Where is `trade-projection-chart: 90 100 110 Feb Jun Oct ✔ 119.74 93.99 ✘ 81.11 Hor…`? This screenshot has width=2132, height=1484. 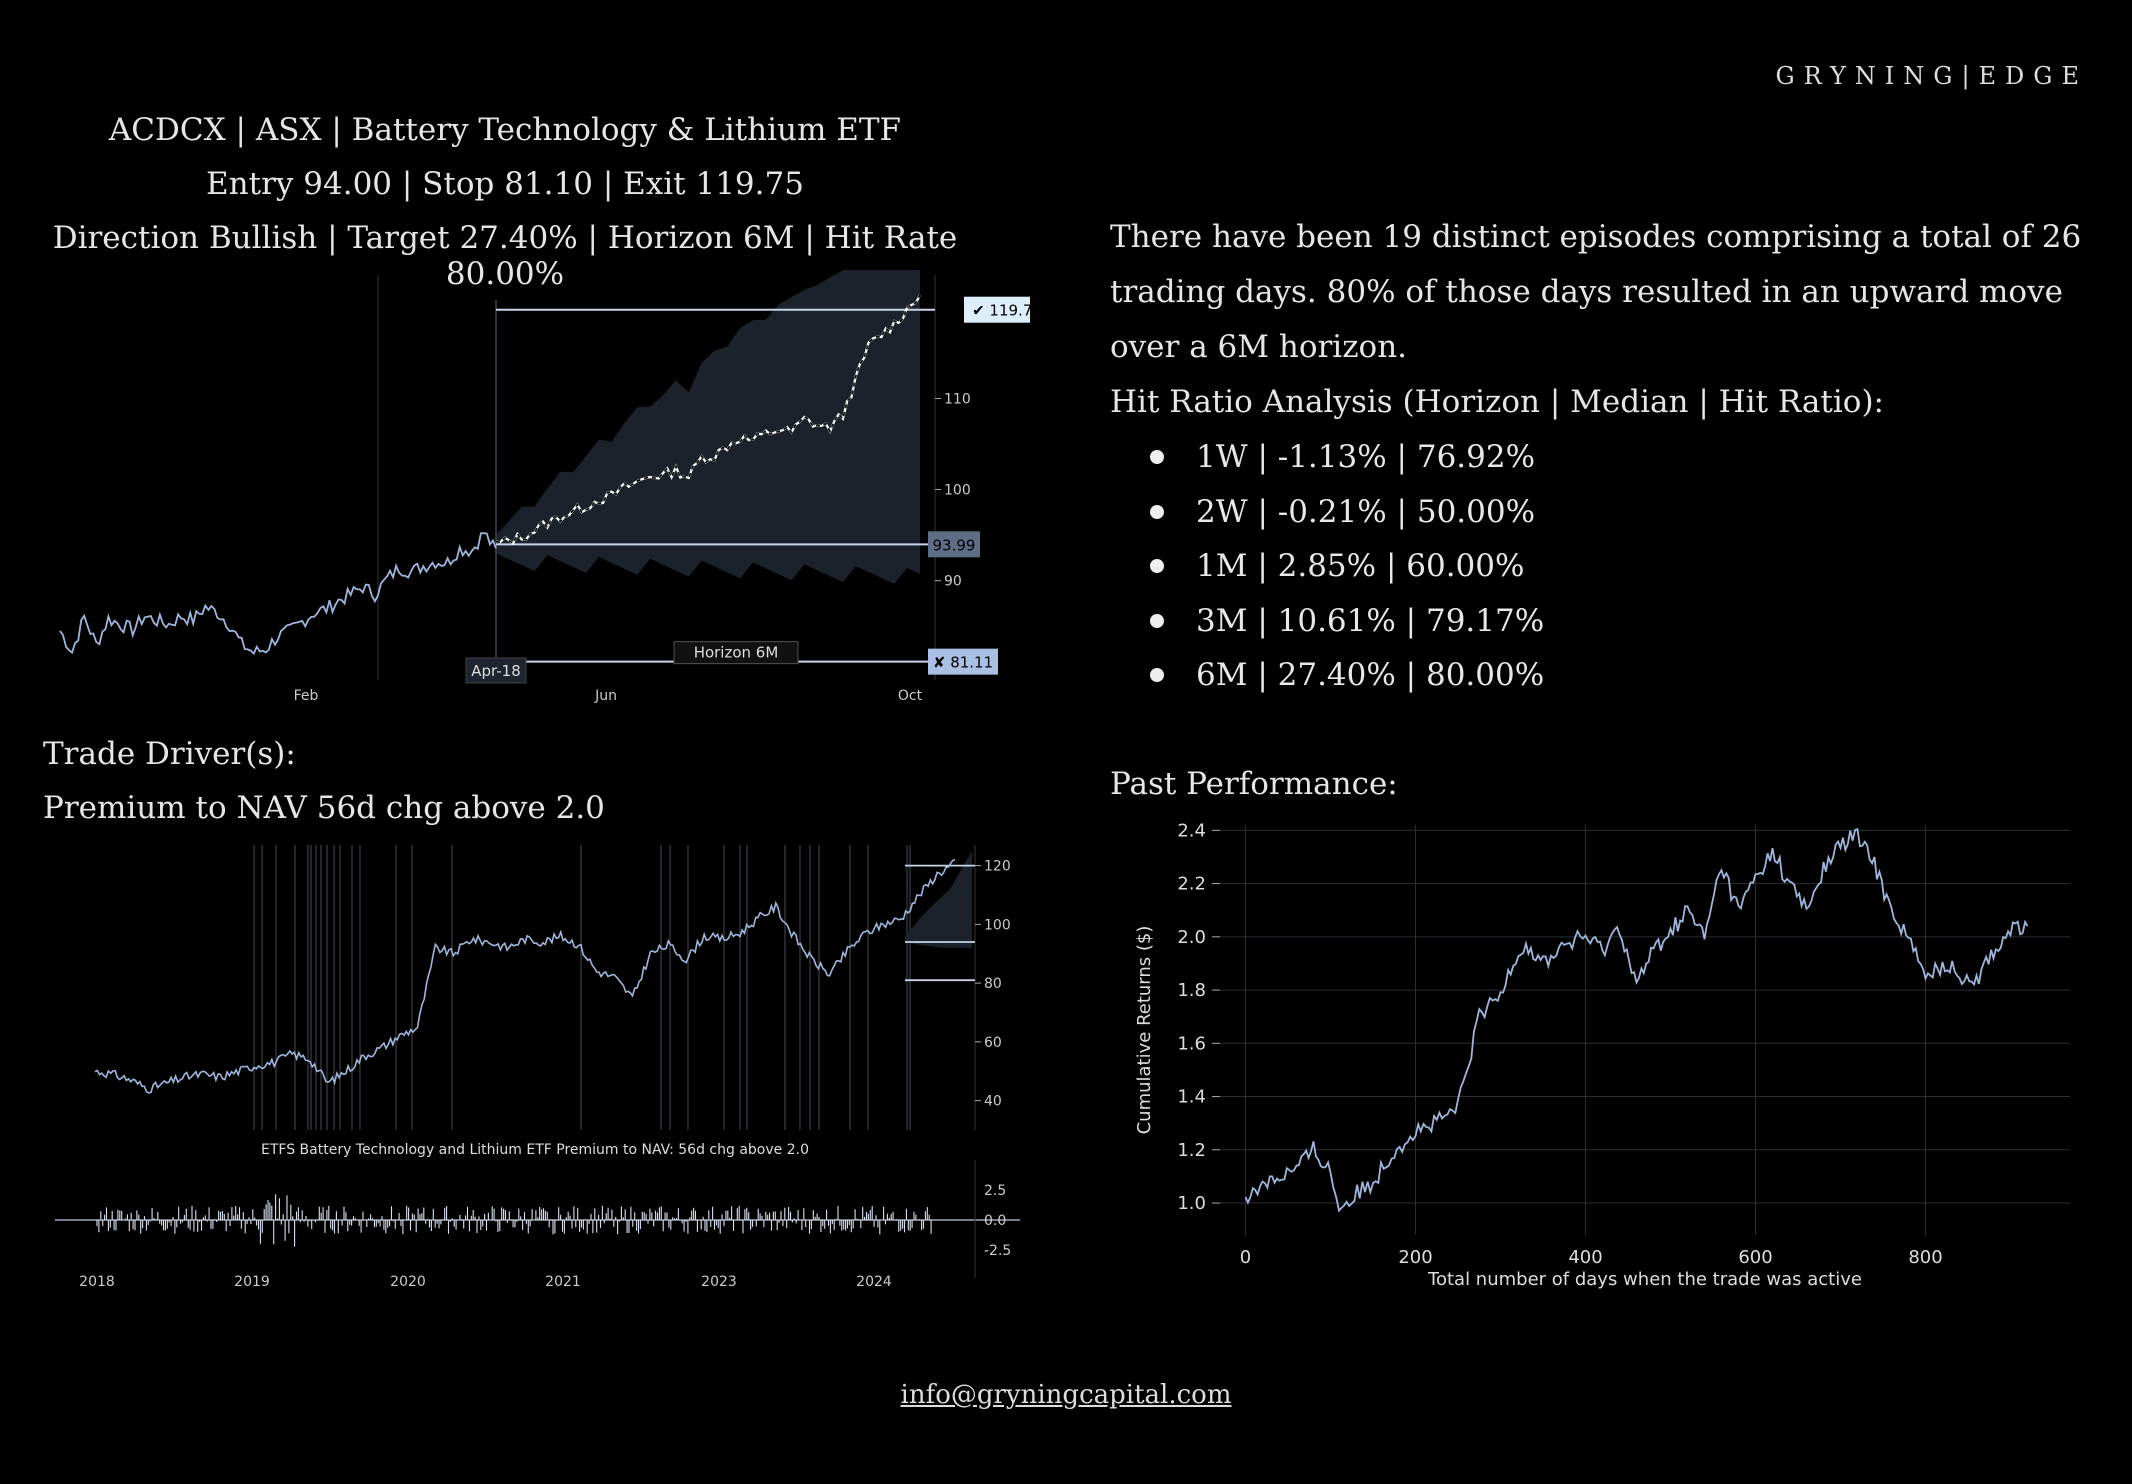 trade-projection-chart: 90 100 110 Feb Jun Oct ✔ 119.74 93.99 ✘ 81.11 Hor… is located at coordinates (544, 487).